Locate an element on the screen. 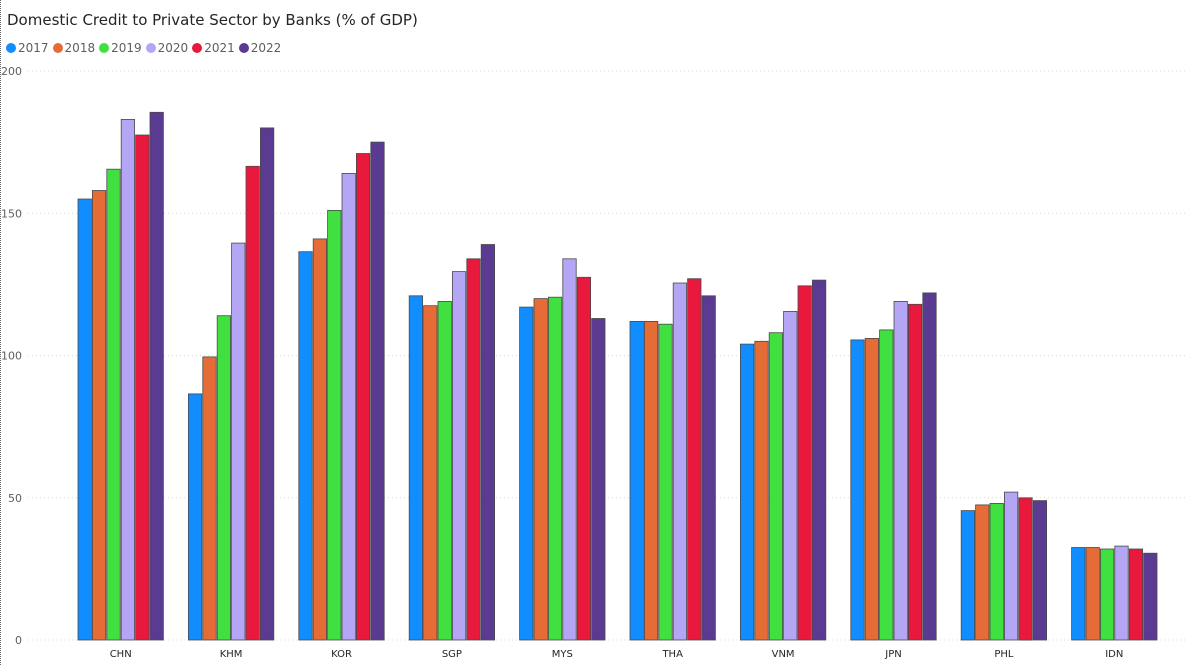  bar-VNM-2021 is located at coordinates (804, 463).